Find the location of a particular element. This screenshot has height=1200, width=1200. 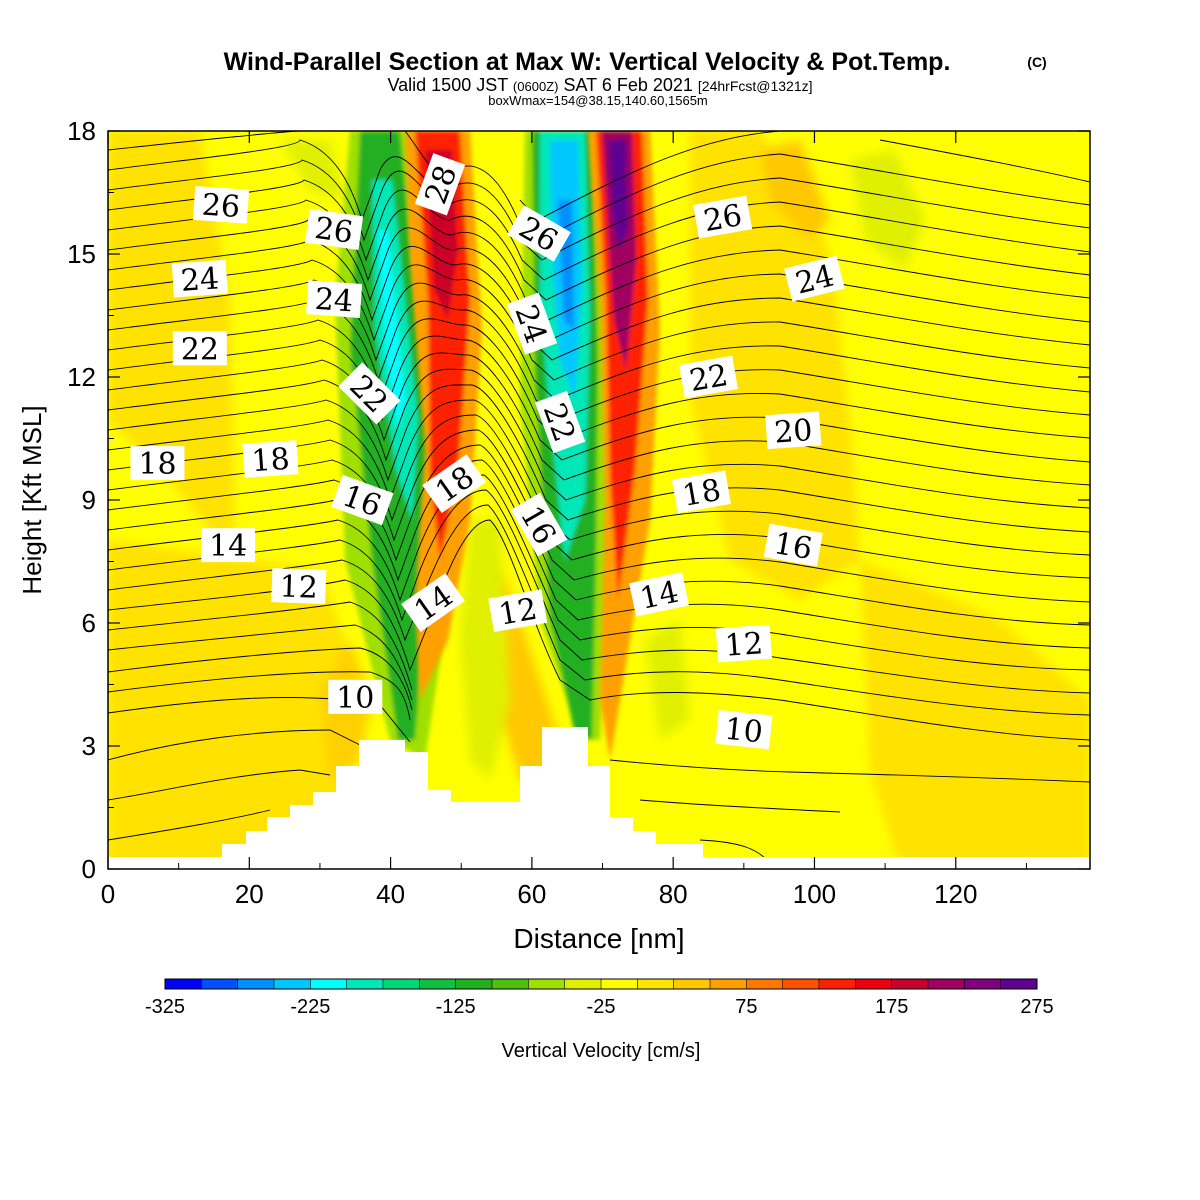

colorbar-tick-label: -225 is located at coordinates (310, 1007).